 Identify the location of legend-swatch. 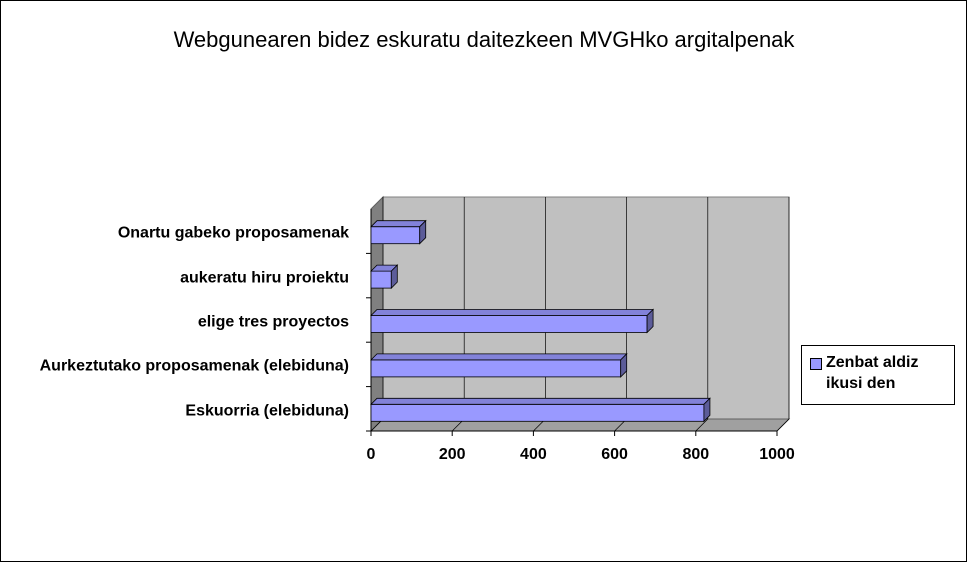
(816, 364).